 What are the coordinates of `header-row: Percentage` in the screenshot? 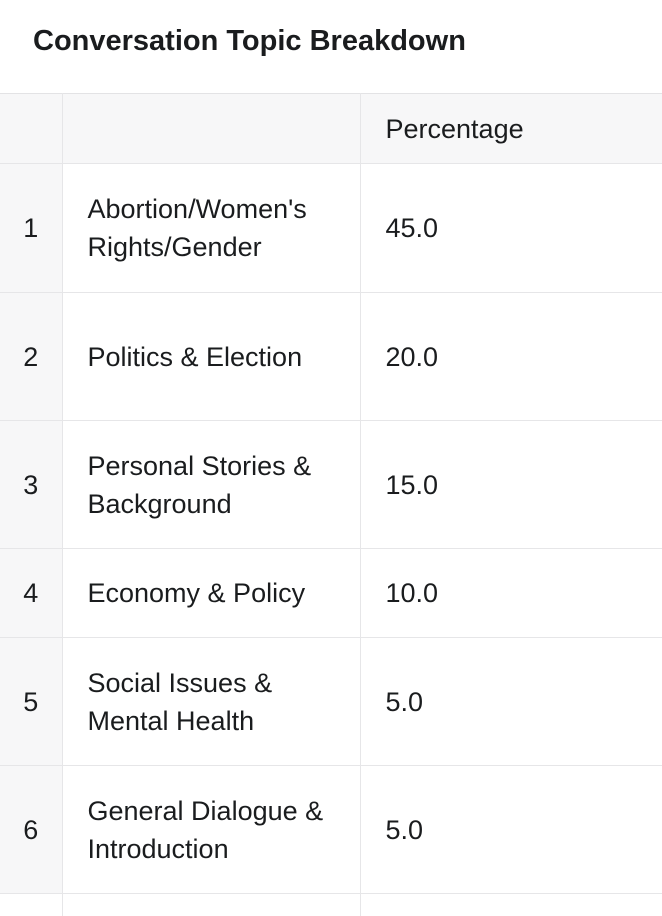 It's located at (331, 128).